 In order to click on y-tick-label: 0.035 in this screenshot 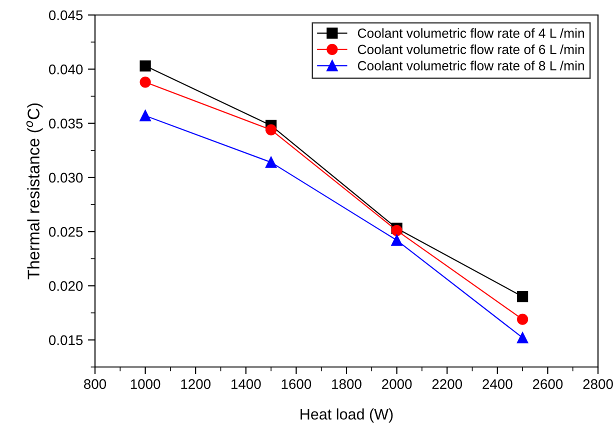, I will do `click(65, 123)`.